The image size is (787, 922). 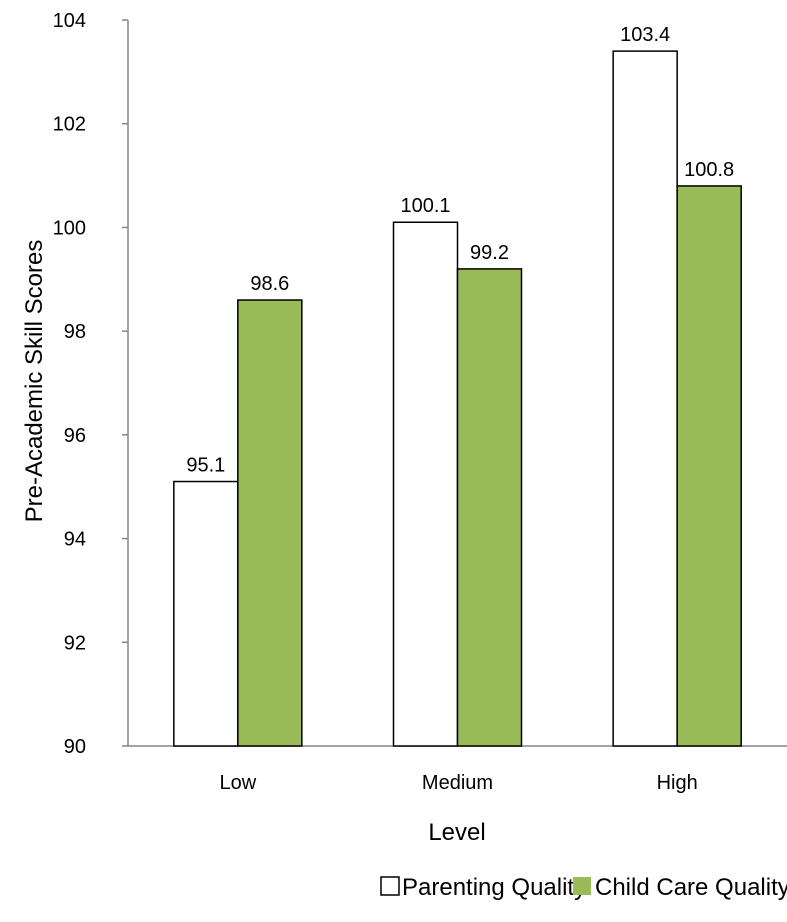 What do you see at coordinates (709, 466) in the screenshot?
I see `bar-child-care-quality-high` at bounding box center [709, 466].